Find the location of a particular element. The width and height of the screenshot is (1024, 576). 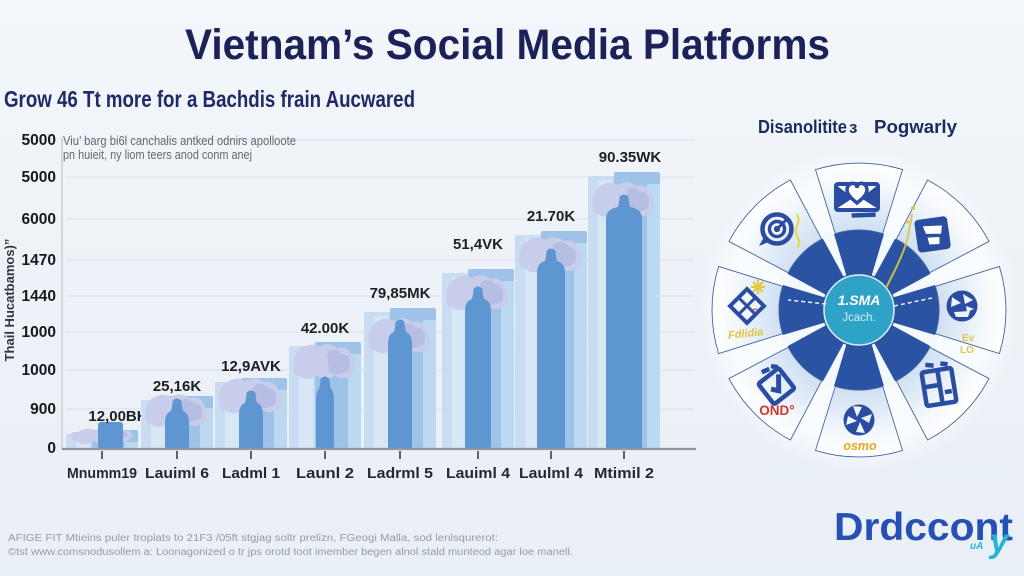

svg-text: з is located at coordinates (853, 127).